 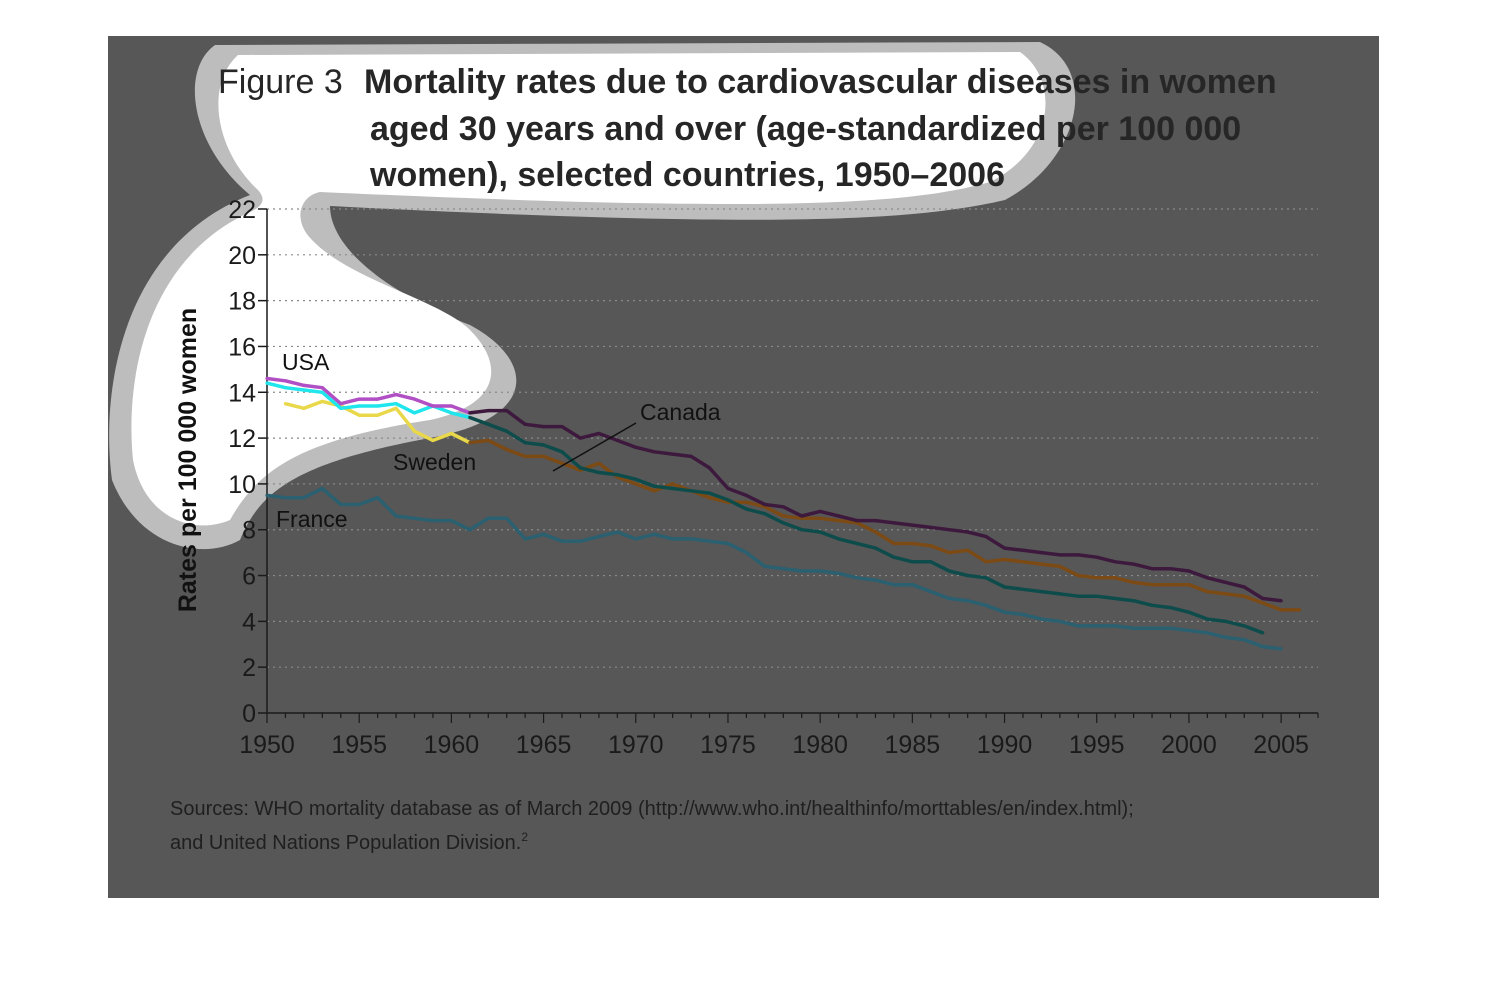 What do you see at coordinates (857, 520) in the screenshot?
I see `data-point-usa-1982` at bounding box center [857, 520].